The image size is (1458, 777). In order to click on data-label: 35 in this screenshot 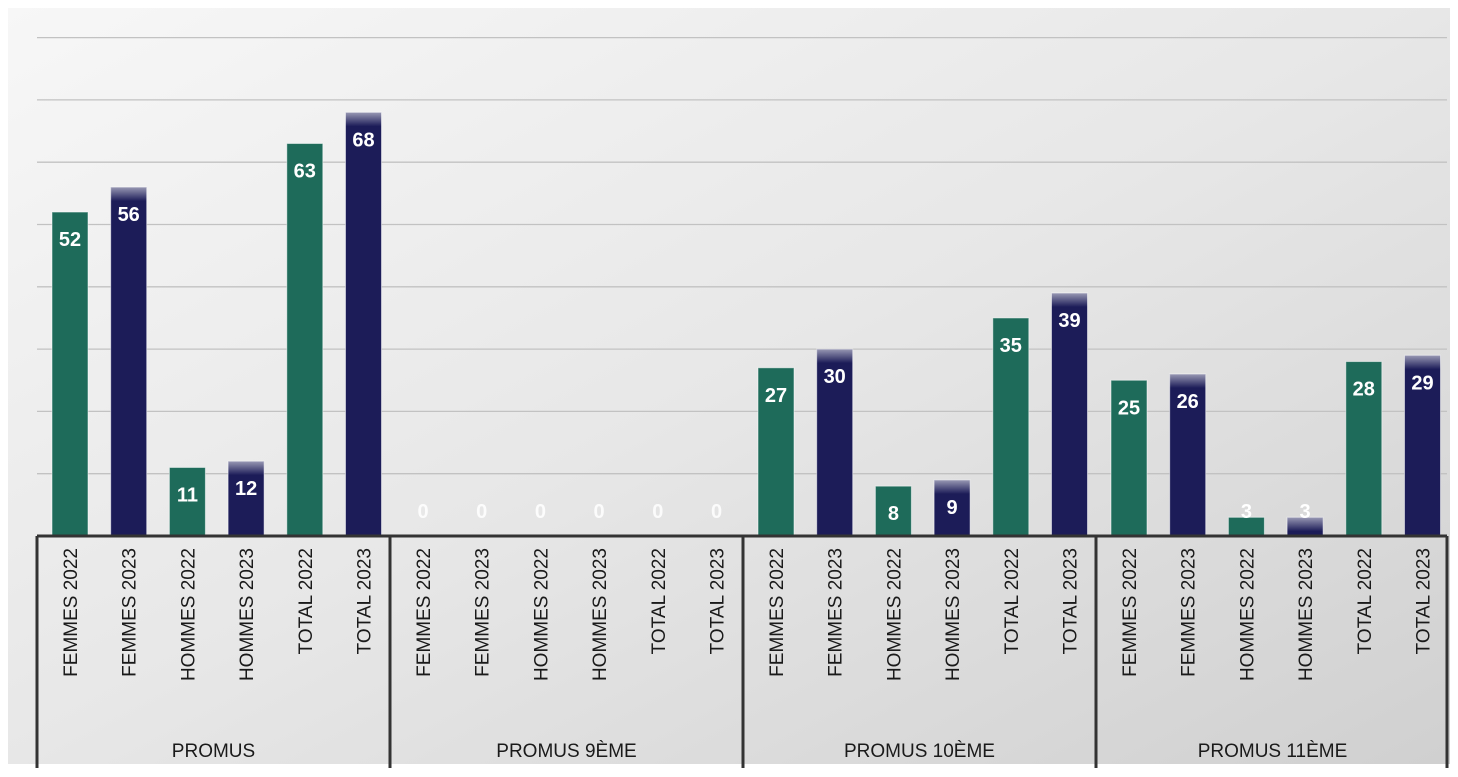, I will do `click(1011, 346)`.